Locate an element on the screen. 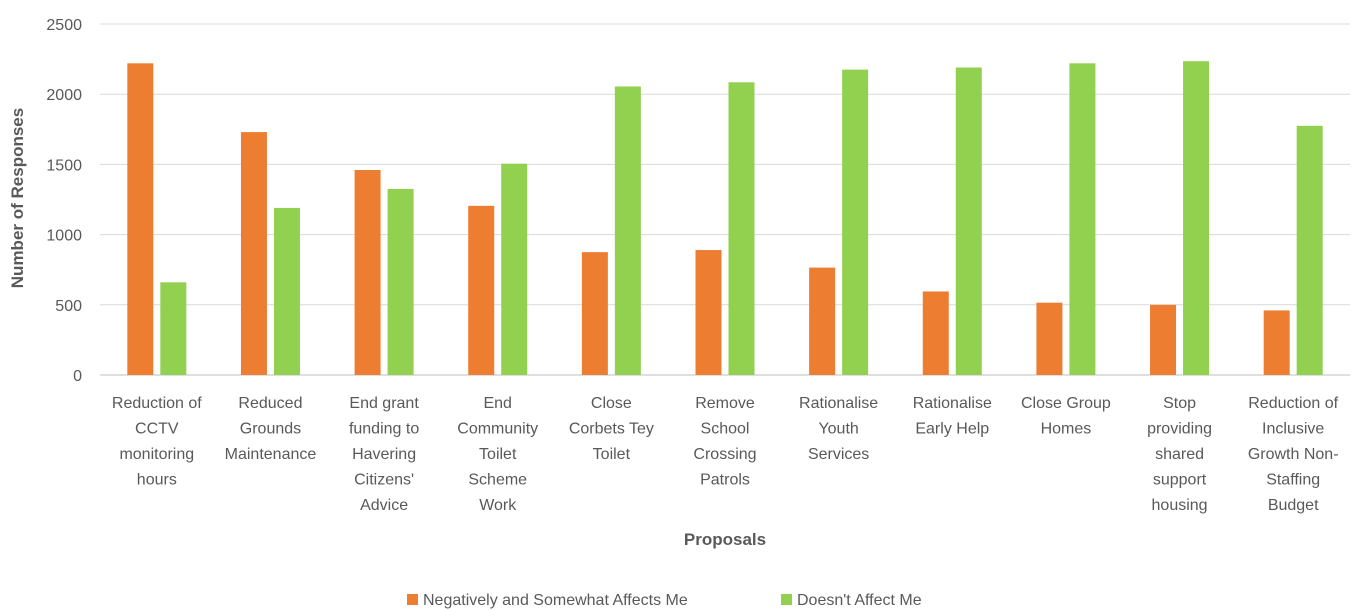  x-category-label: End Community Toilet Scheme Work is located at coordinates (497, 454).